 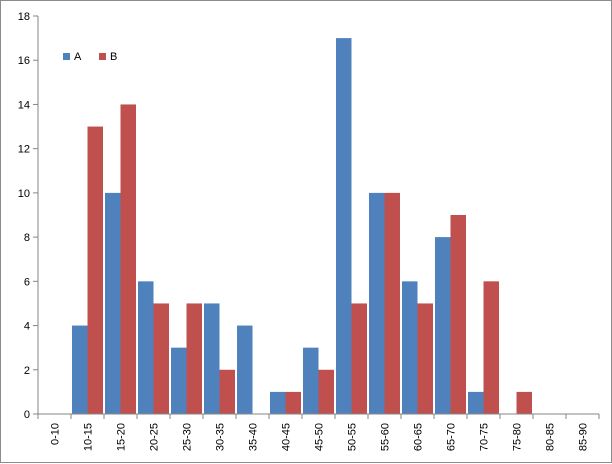 What do you see at coordinates (155, 437) in the screenshot?
I see `x-tick-label: 20-25` at bounding box center [155, 437].